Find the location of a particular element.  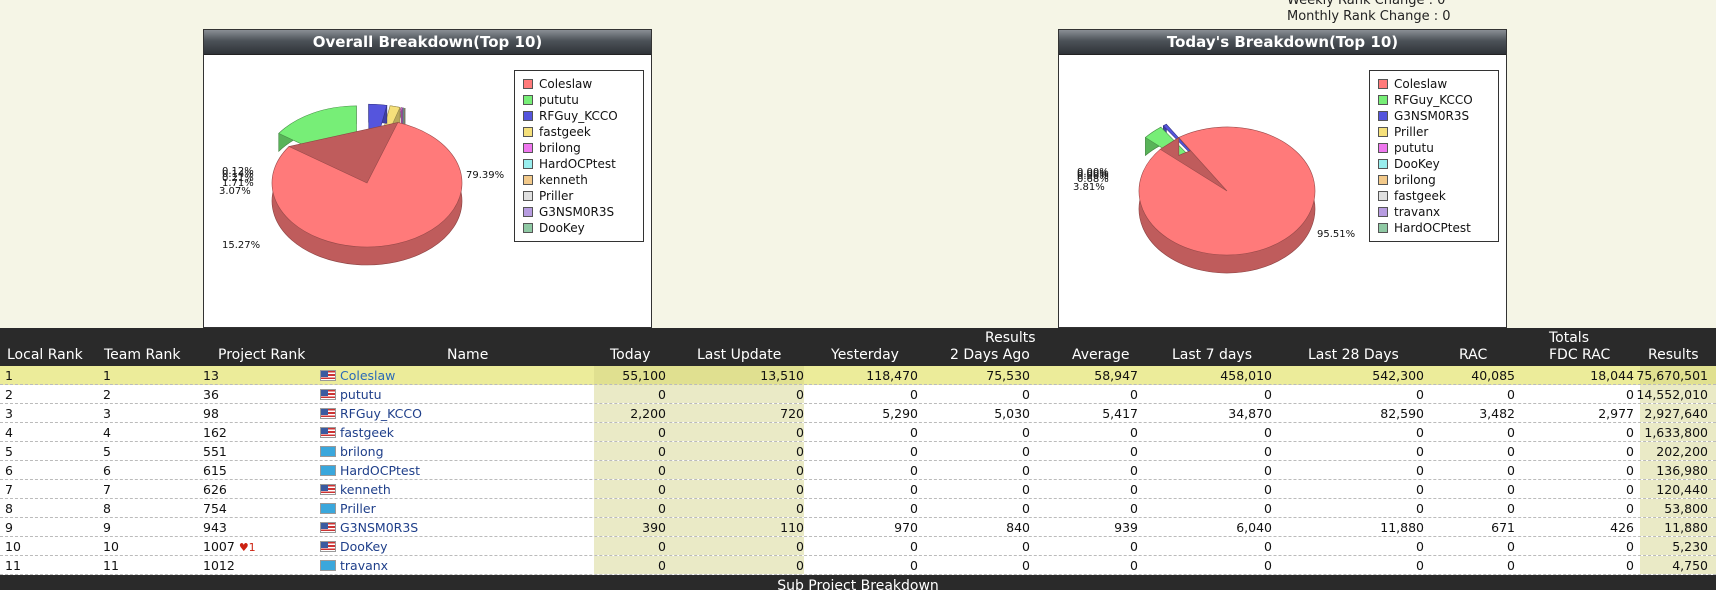

project-rank-cell: 626 is located at coordinates (215, 489).